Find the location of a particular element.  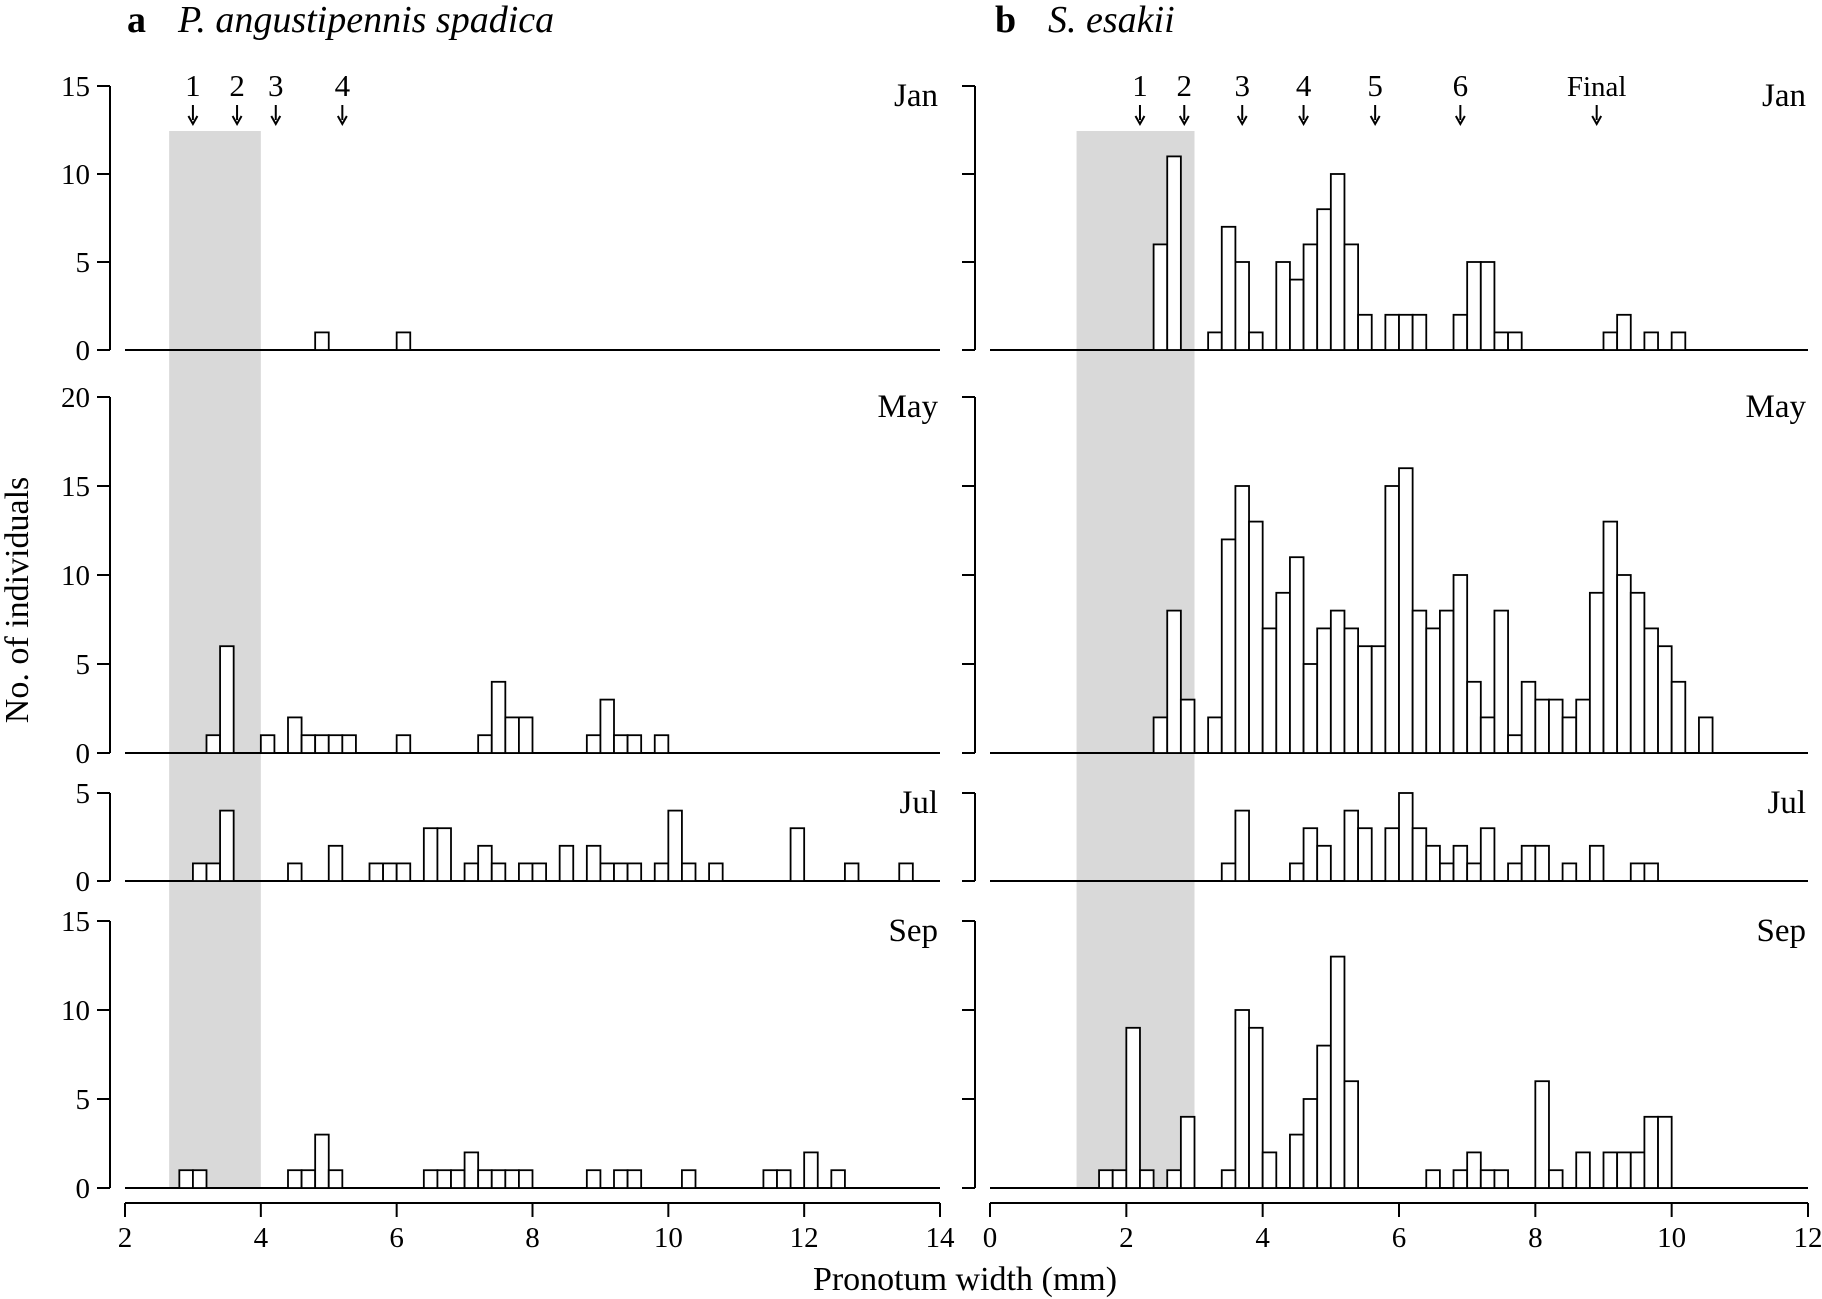

bar-jan-b-3.5 is located at coordinates (1228, 288).